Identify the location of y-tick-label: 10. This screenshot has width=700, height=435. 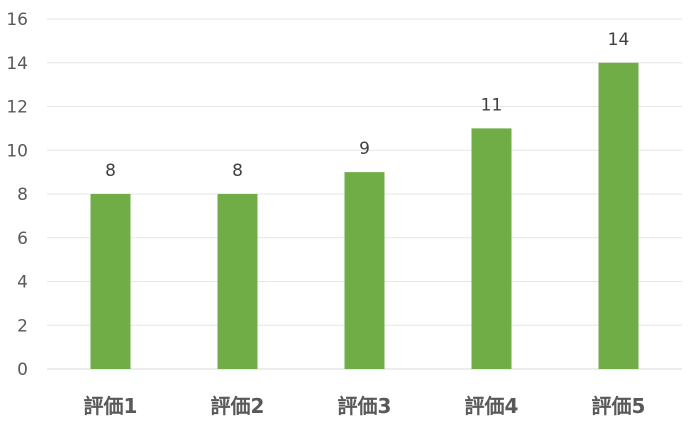
(17, 151).